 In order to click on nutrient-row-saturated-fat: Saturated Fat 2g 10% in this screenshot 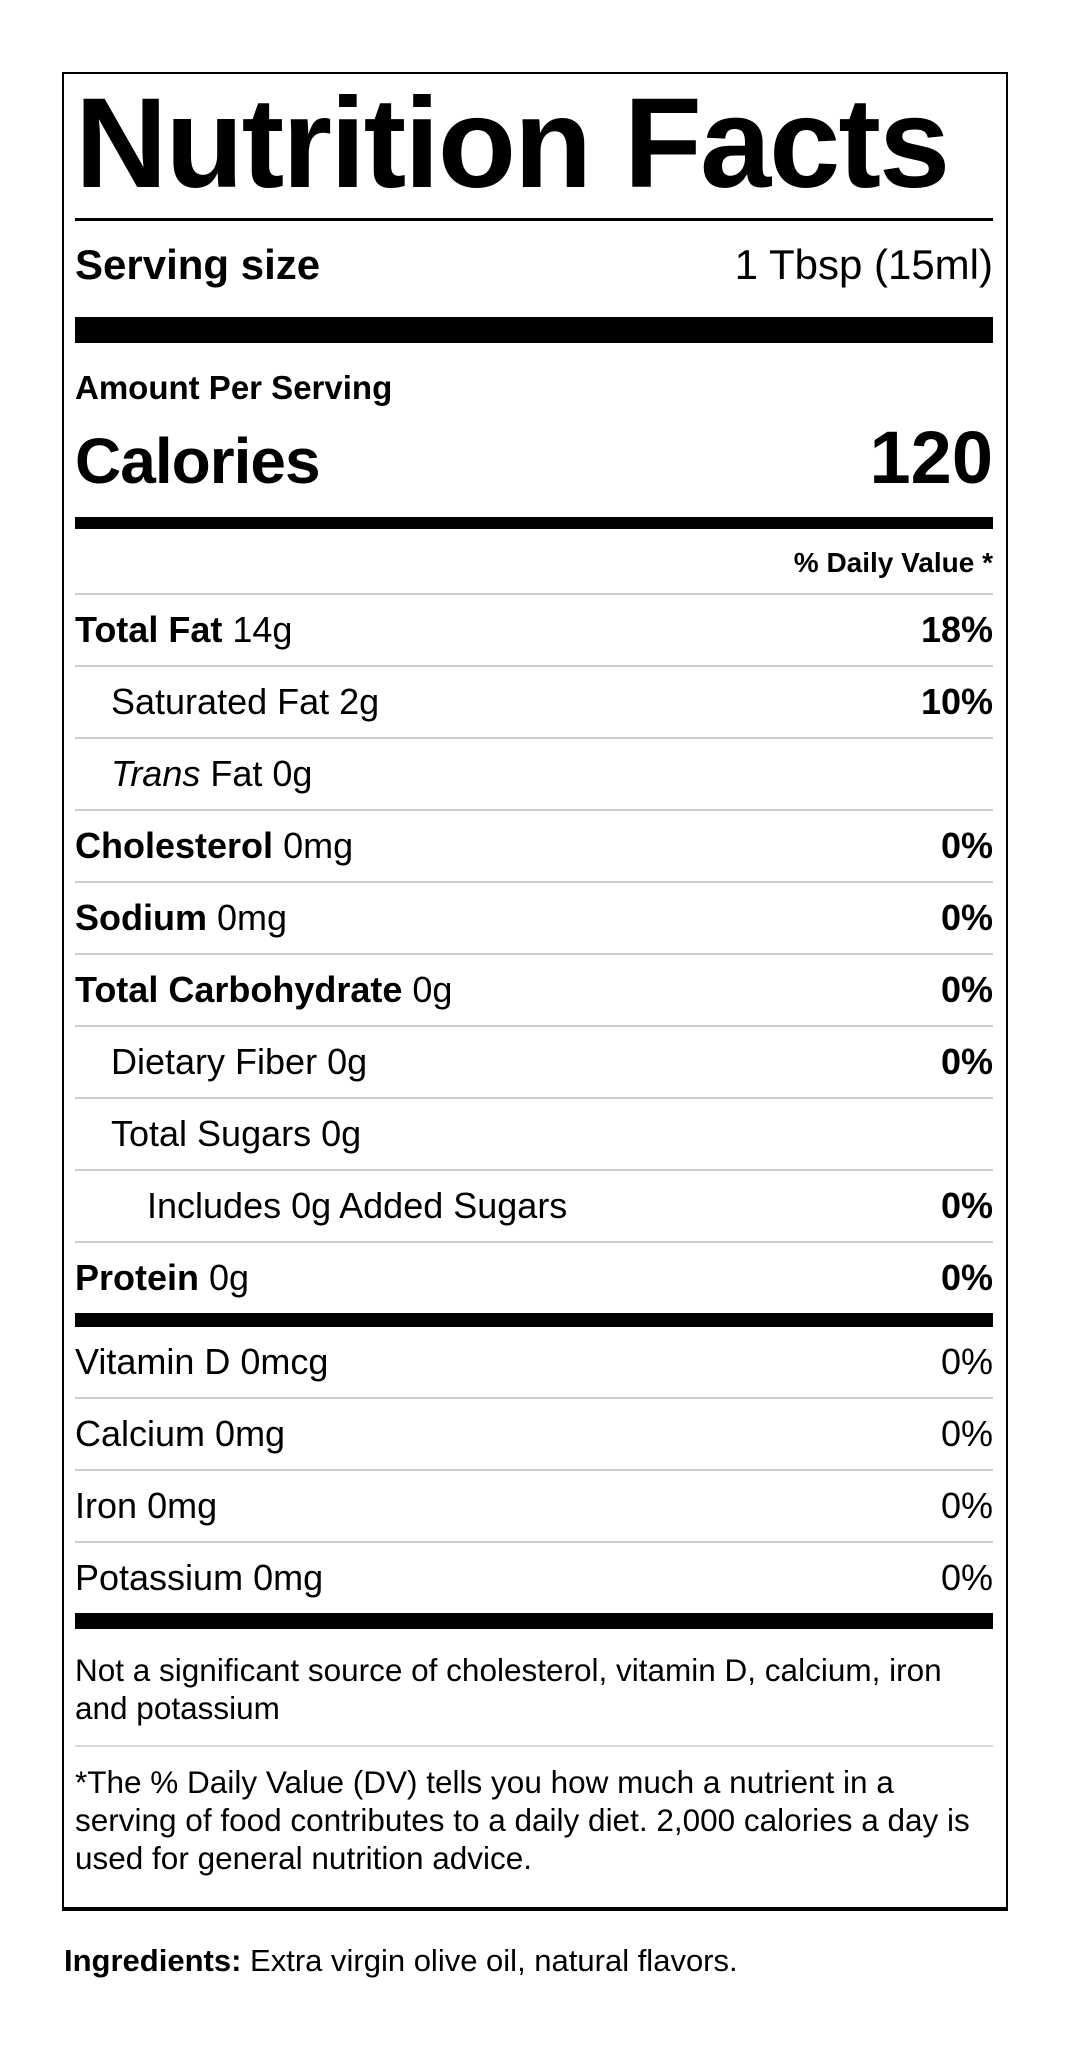, I will do `click(534, 703)`.